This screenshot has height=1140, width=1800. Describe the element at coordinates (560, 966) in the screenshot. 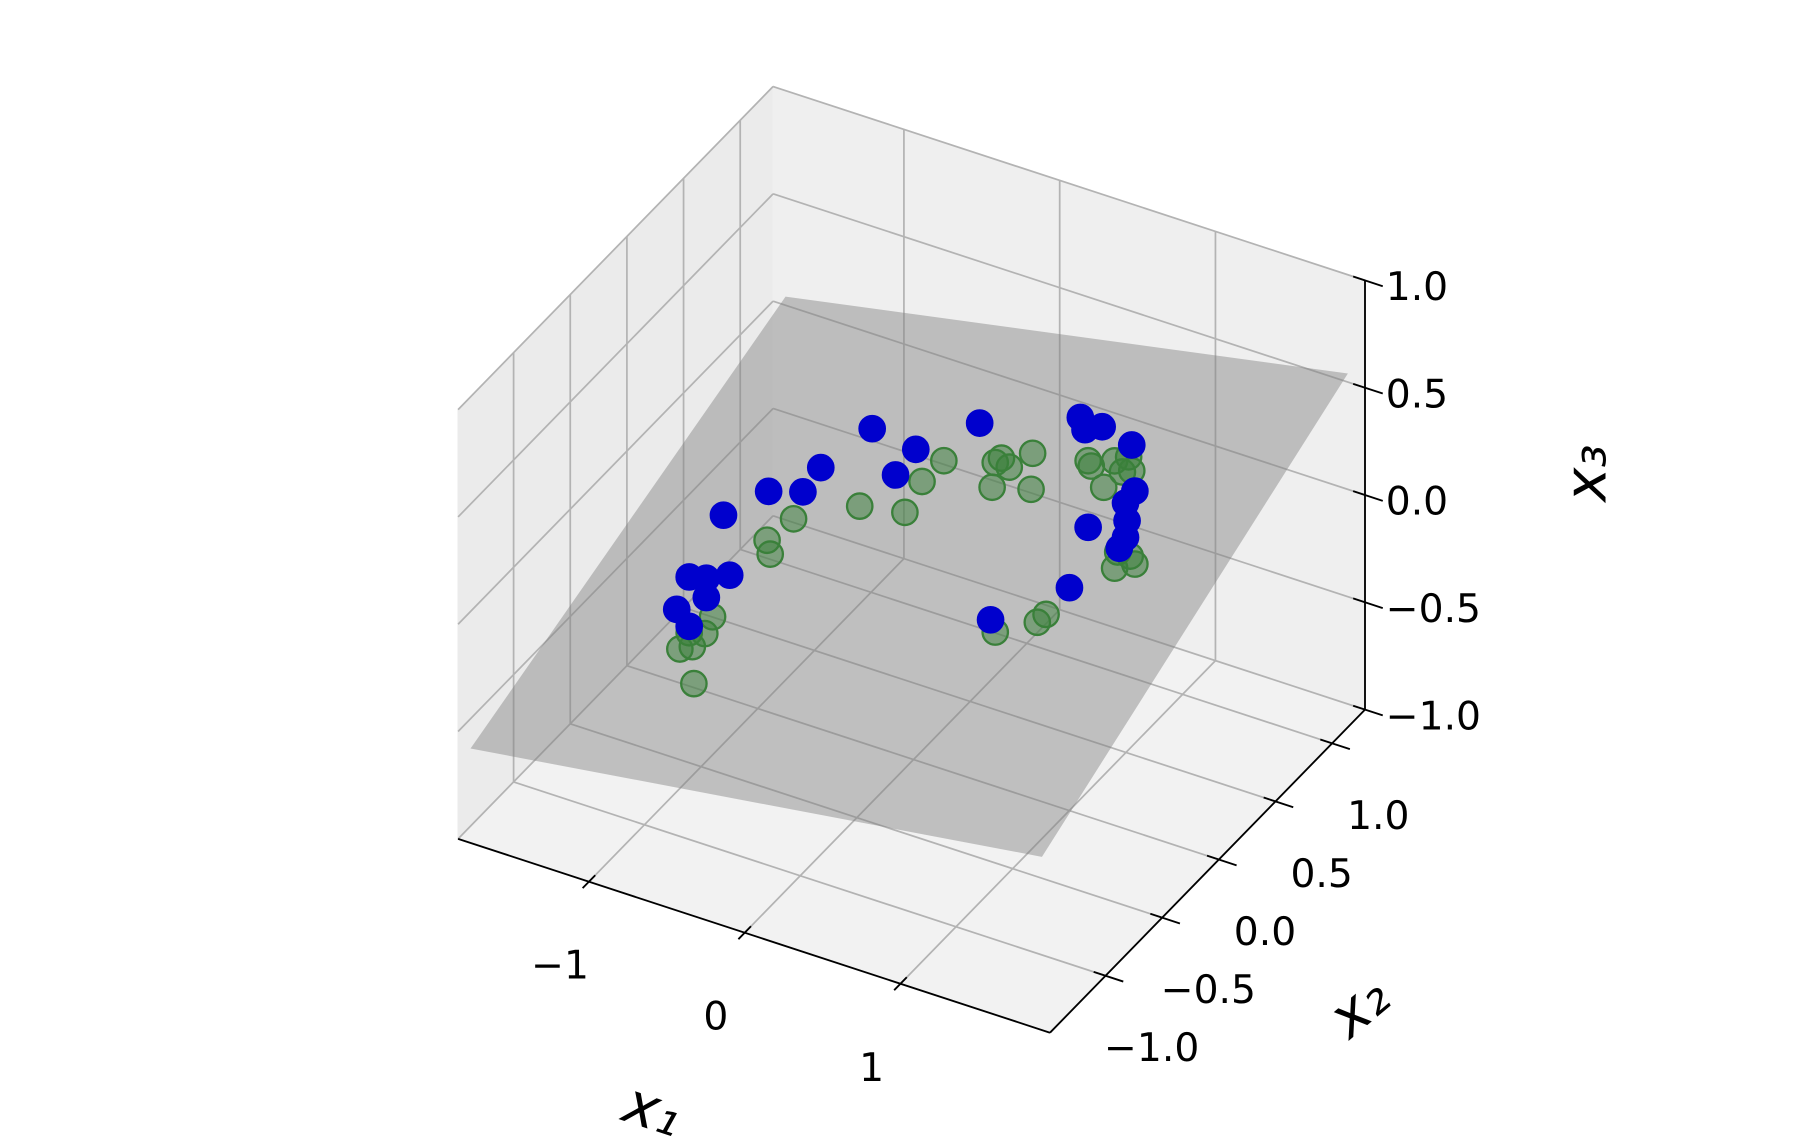

I see `x-tick-label: −1` at that location.